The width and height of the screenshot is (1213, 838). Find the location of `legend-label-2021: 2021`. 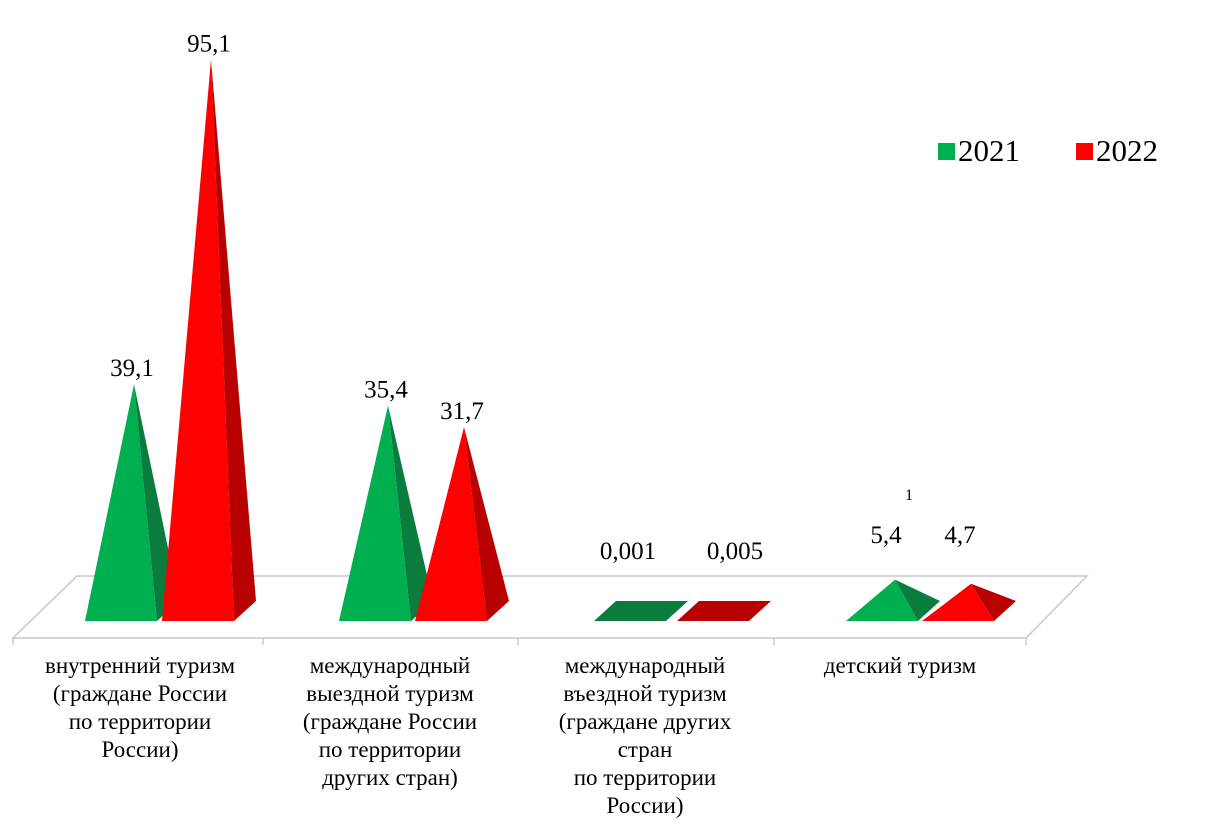

legend-label-2021: 2021 is located at coordinates (989, 150).